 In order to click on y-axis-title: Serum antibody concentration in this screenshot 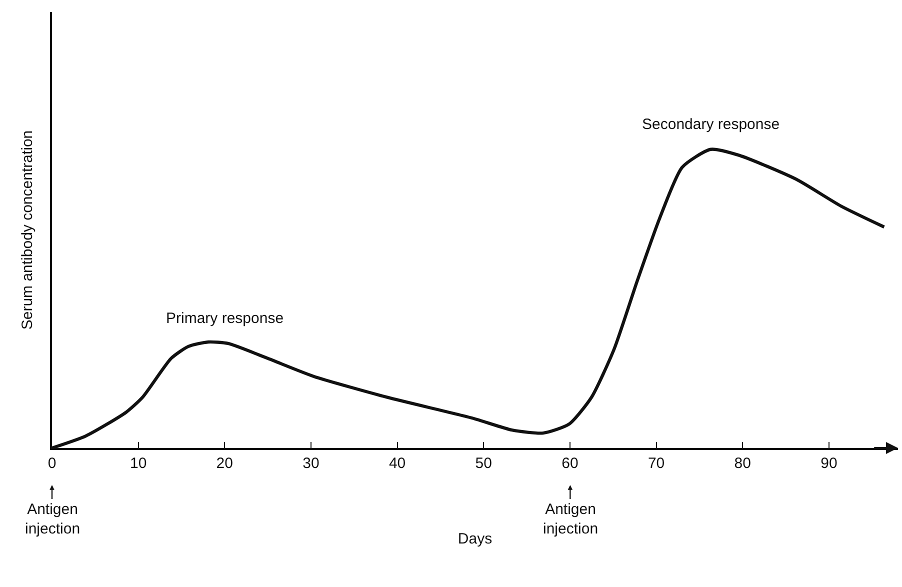, I will do `click(27, 230)`.